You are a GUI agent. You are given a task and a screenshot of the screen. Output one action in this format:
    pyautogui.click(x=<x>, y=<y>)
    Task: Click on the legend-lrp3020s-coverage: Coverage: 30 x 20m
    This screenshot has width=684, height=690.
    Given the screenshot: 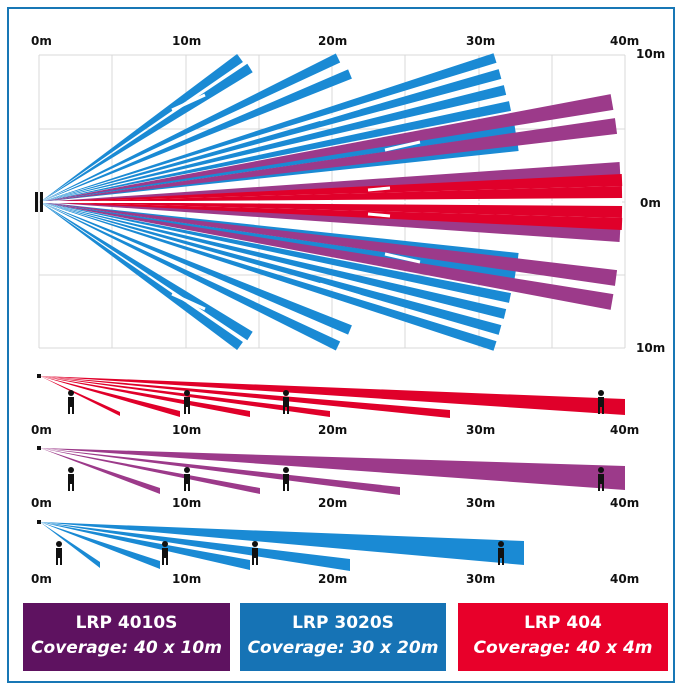 What is the action you would take?
    pyautogui.click(x=343, y=648)
    